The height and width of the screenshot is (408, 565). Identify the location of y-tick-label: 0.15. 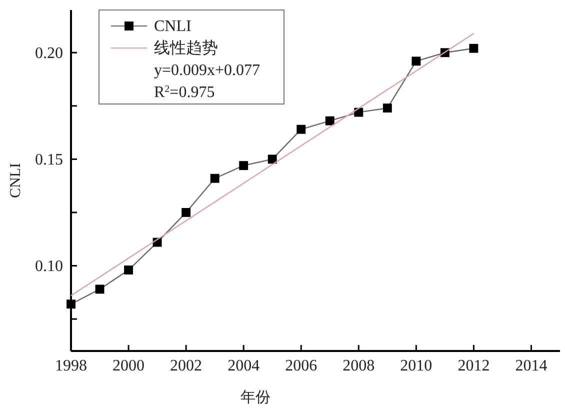
(49, 159).